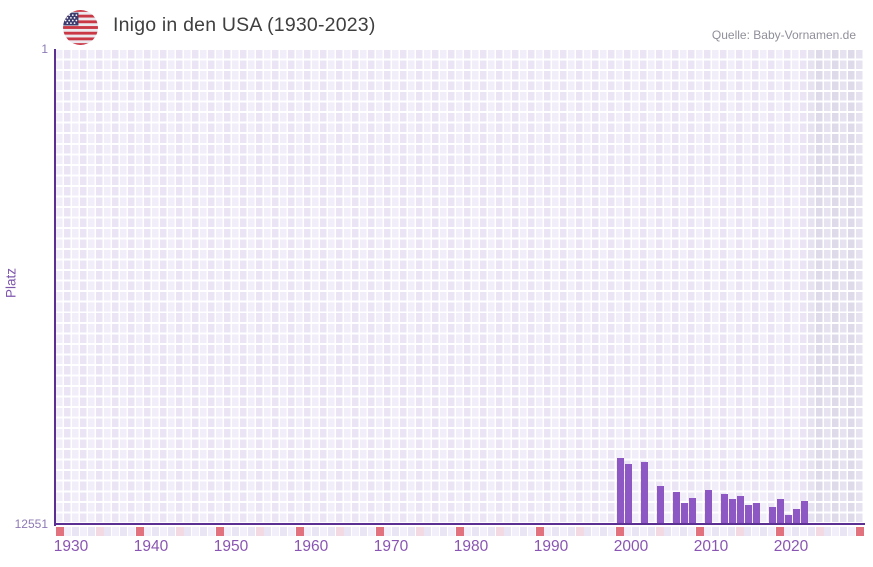  Describe the element at coordinates (443, 531) in the screenshot. I see `tick-cell-1978` at that location.